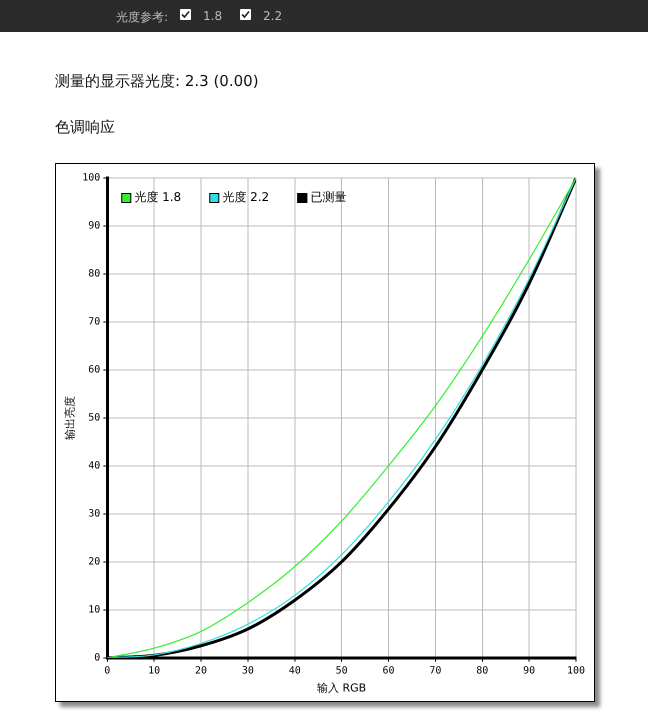 This screenshot has width=648, height=720. Describe the element at coordinates (157, 81) in the screenshot. I see `chart-subtitle: 测量的显示器光度: 2.3 (0.00)` at that location.